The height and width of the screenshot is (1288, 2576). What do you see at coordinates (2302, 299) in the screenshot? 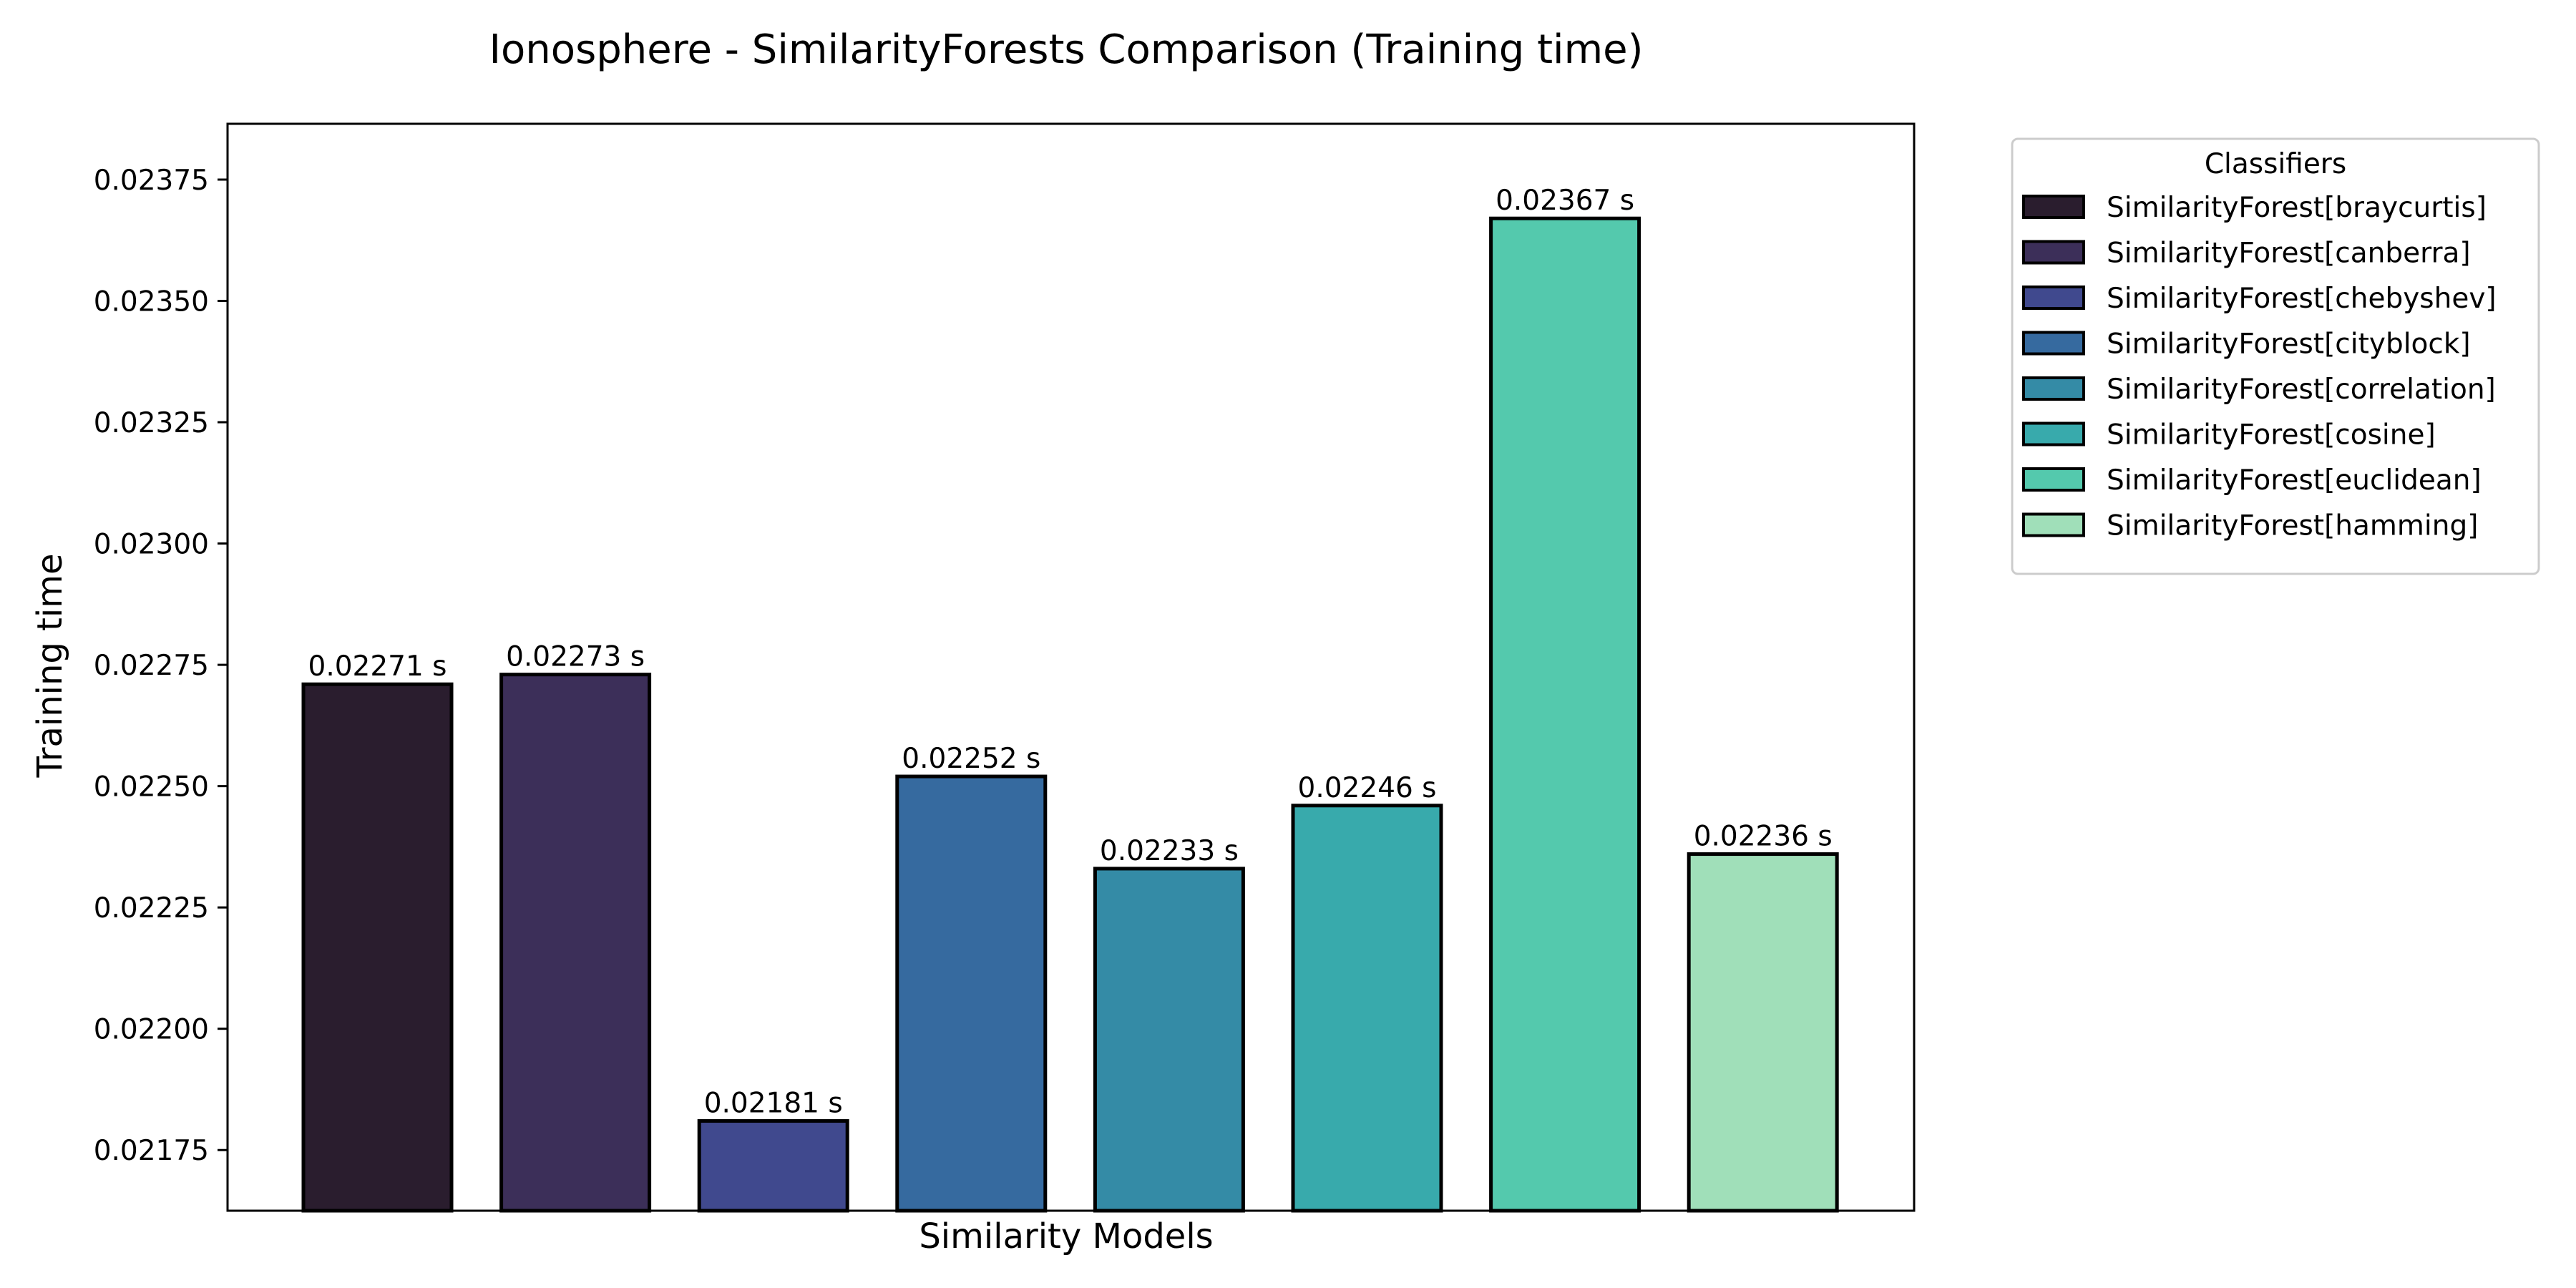
I see `legend-entry-label: SimilarityForest[chebyshev]` at bounding box center [2302, 299].